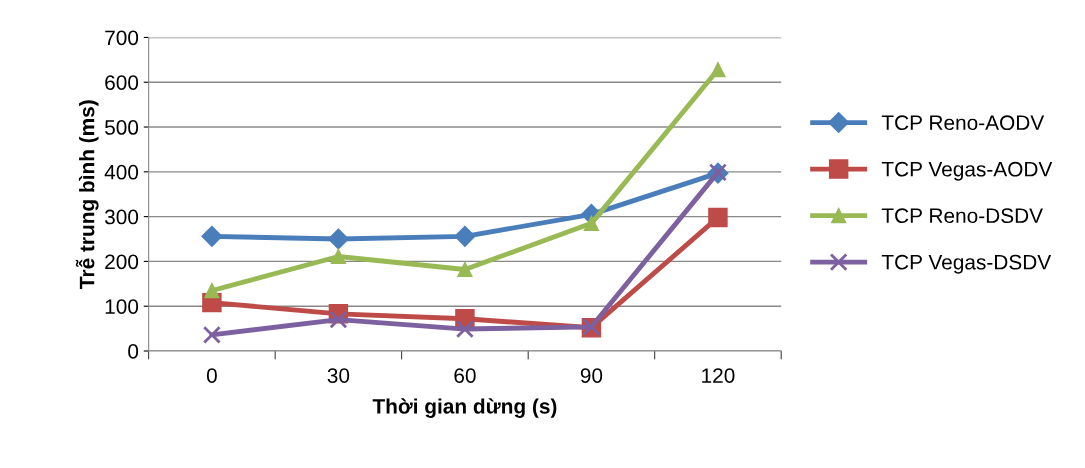 The width and height of the screenshot is (1085, 468). What do you see at coordinates (122, 38) in the screenshot?
I see `y-tick-label: 700` at bounding box center [122, 38].